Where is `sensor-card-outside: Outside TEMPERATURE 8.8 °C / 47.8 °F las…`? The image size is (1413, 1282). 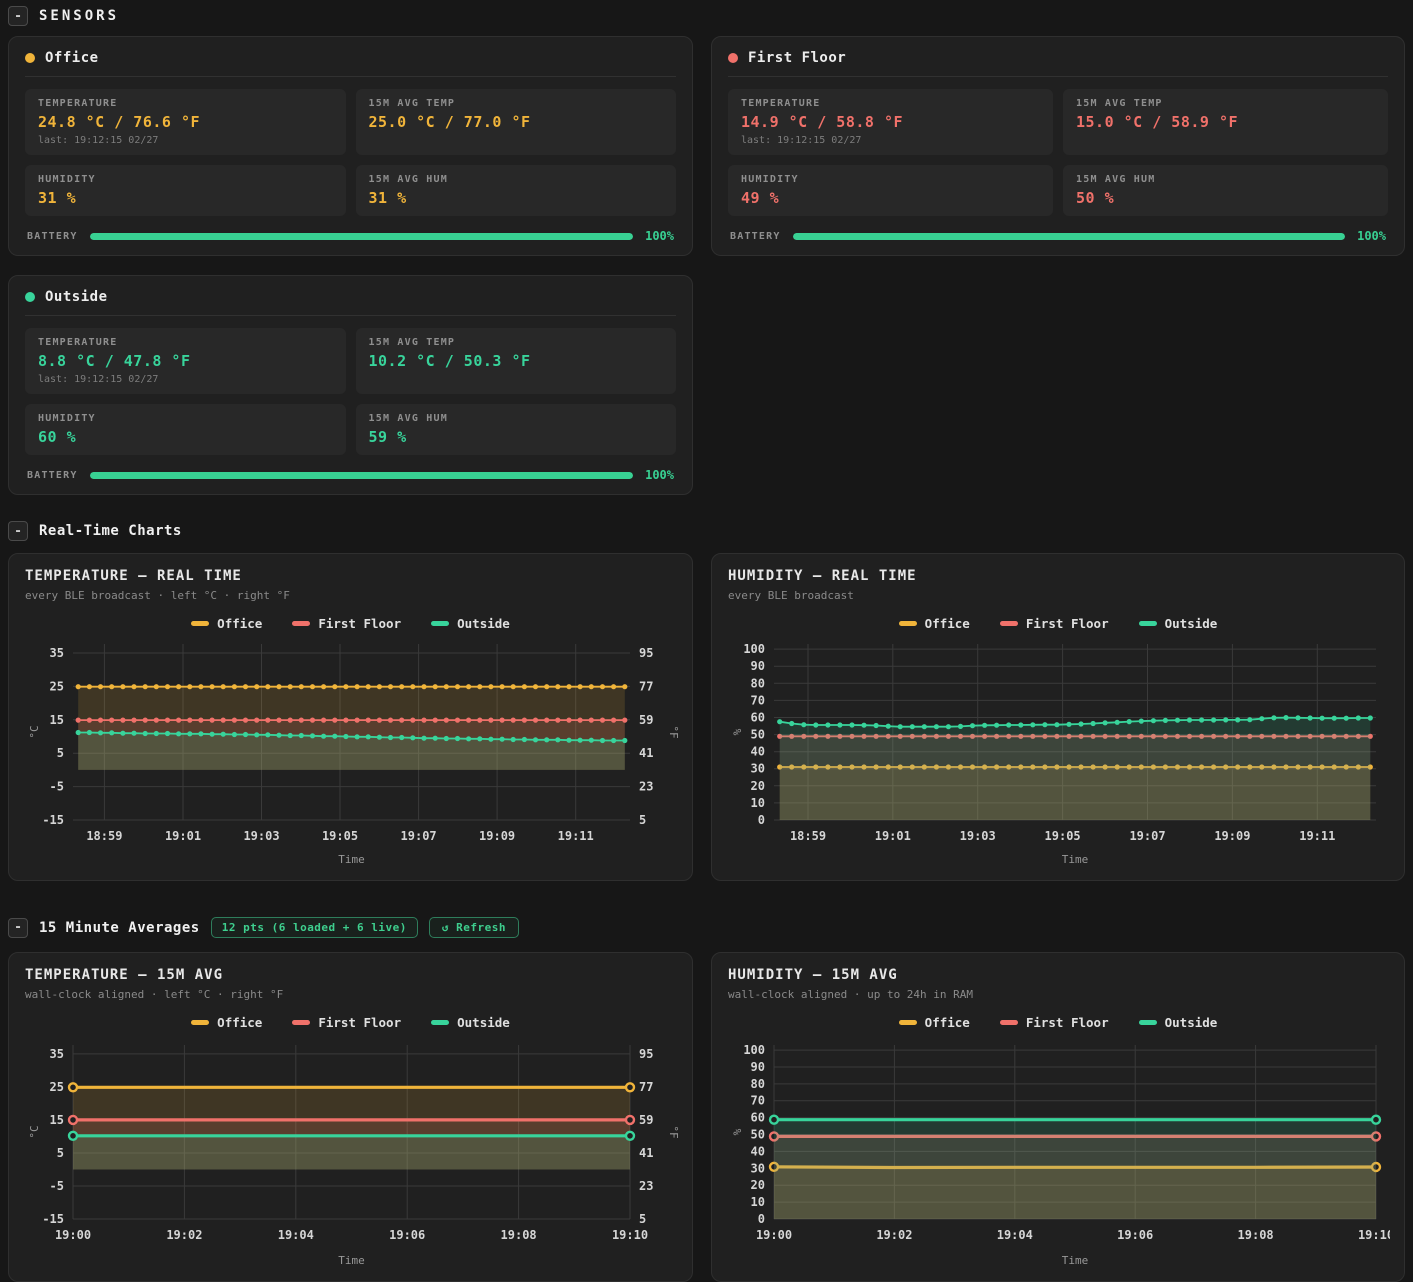 sensor-card-outside: Outside TEMPERATURE 8.8 °C / 47.8 °F las… is located at coordinates (350, 385).